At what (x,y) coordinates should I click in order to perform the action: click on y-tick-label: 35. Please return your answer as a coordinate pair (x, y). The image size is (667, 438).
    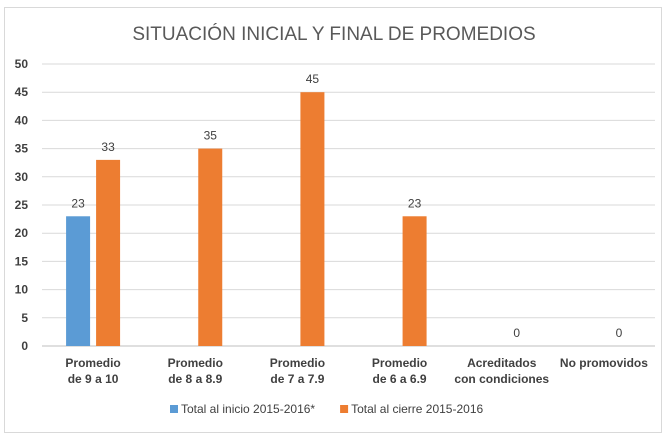
    Looking at the image, I should click on (22, 149).